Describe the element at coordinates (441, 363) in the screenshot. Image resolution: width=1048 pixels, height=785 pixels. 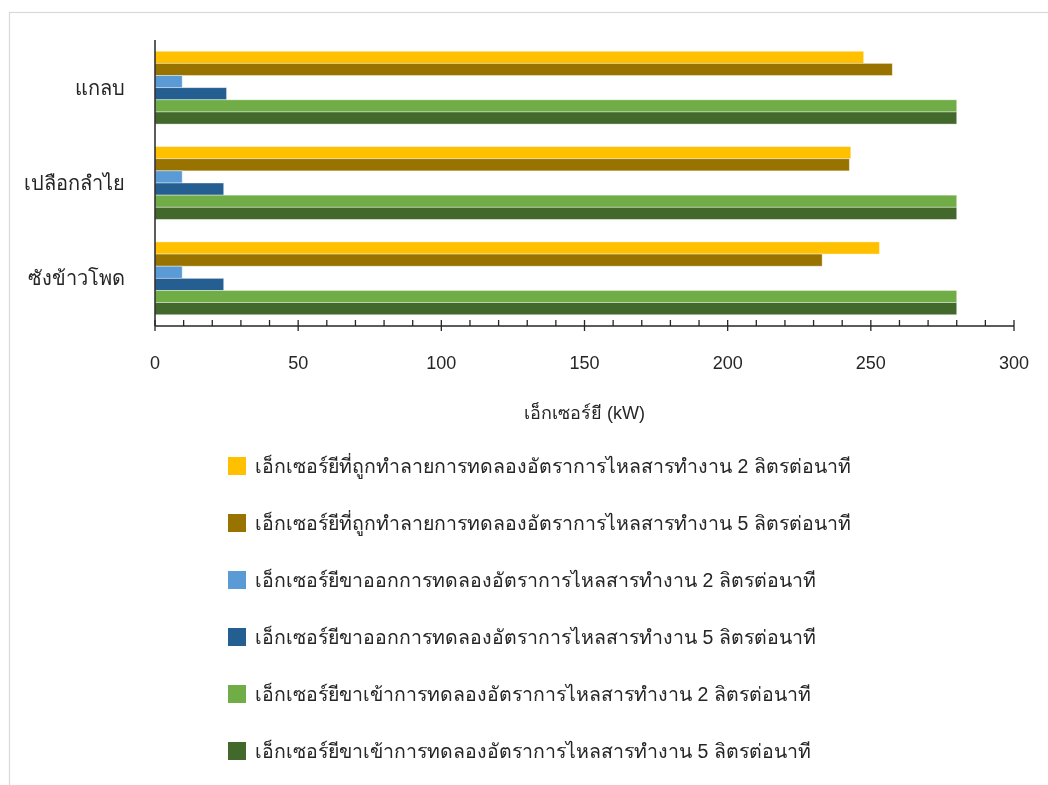
I see `x-tick-label: 100` at that location.